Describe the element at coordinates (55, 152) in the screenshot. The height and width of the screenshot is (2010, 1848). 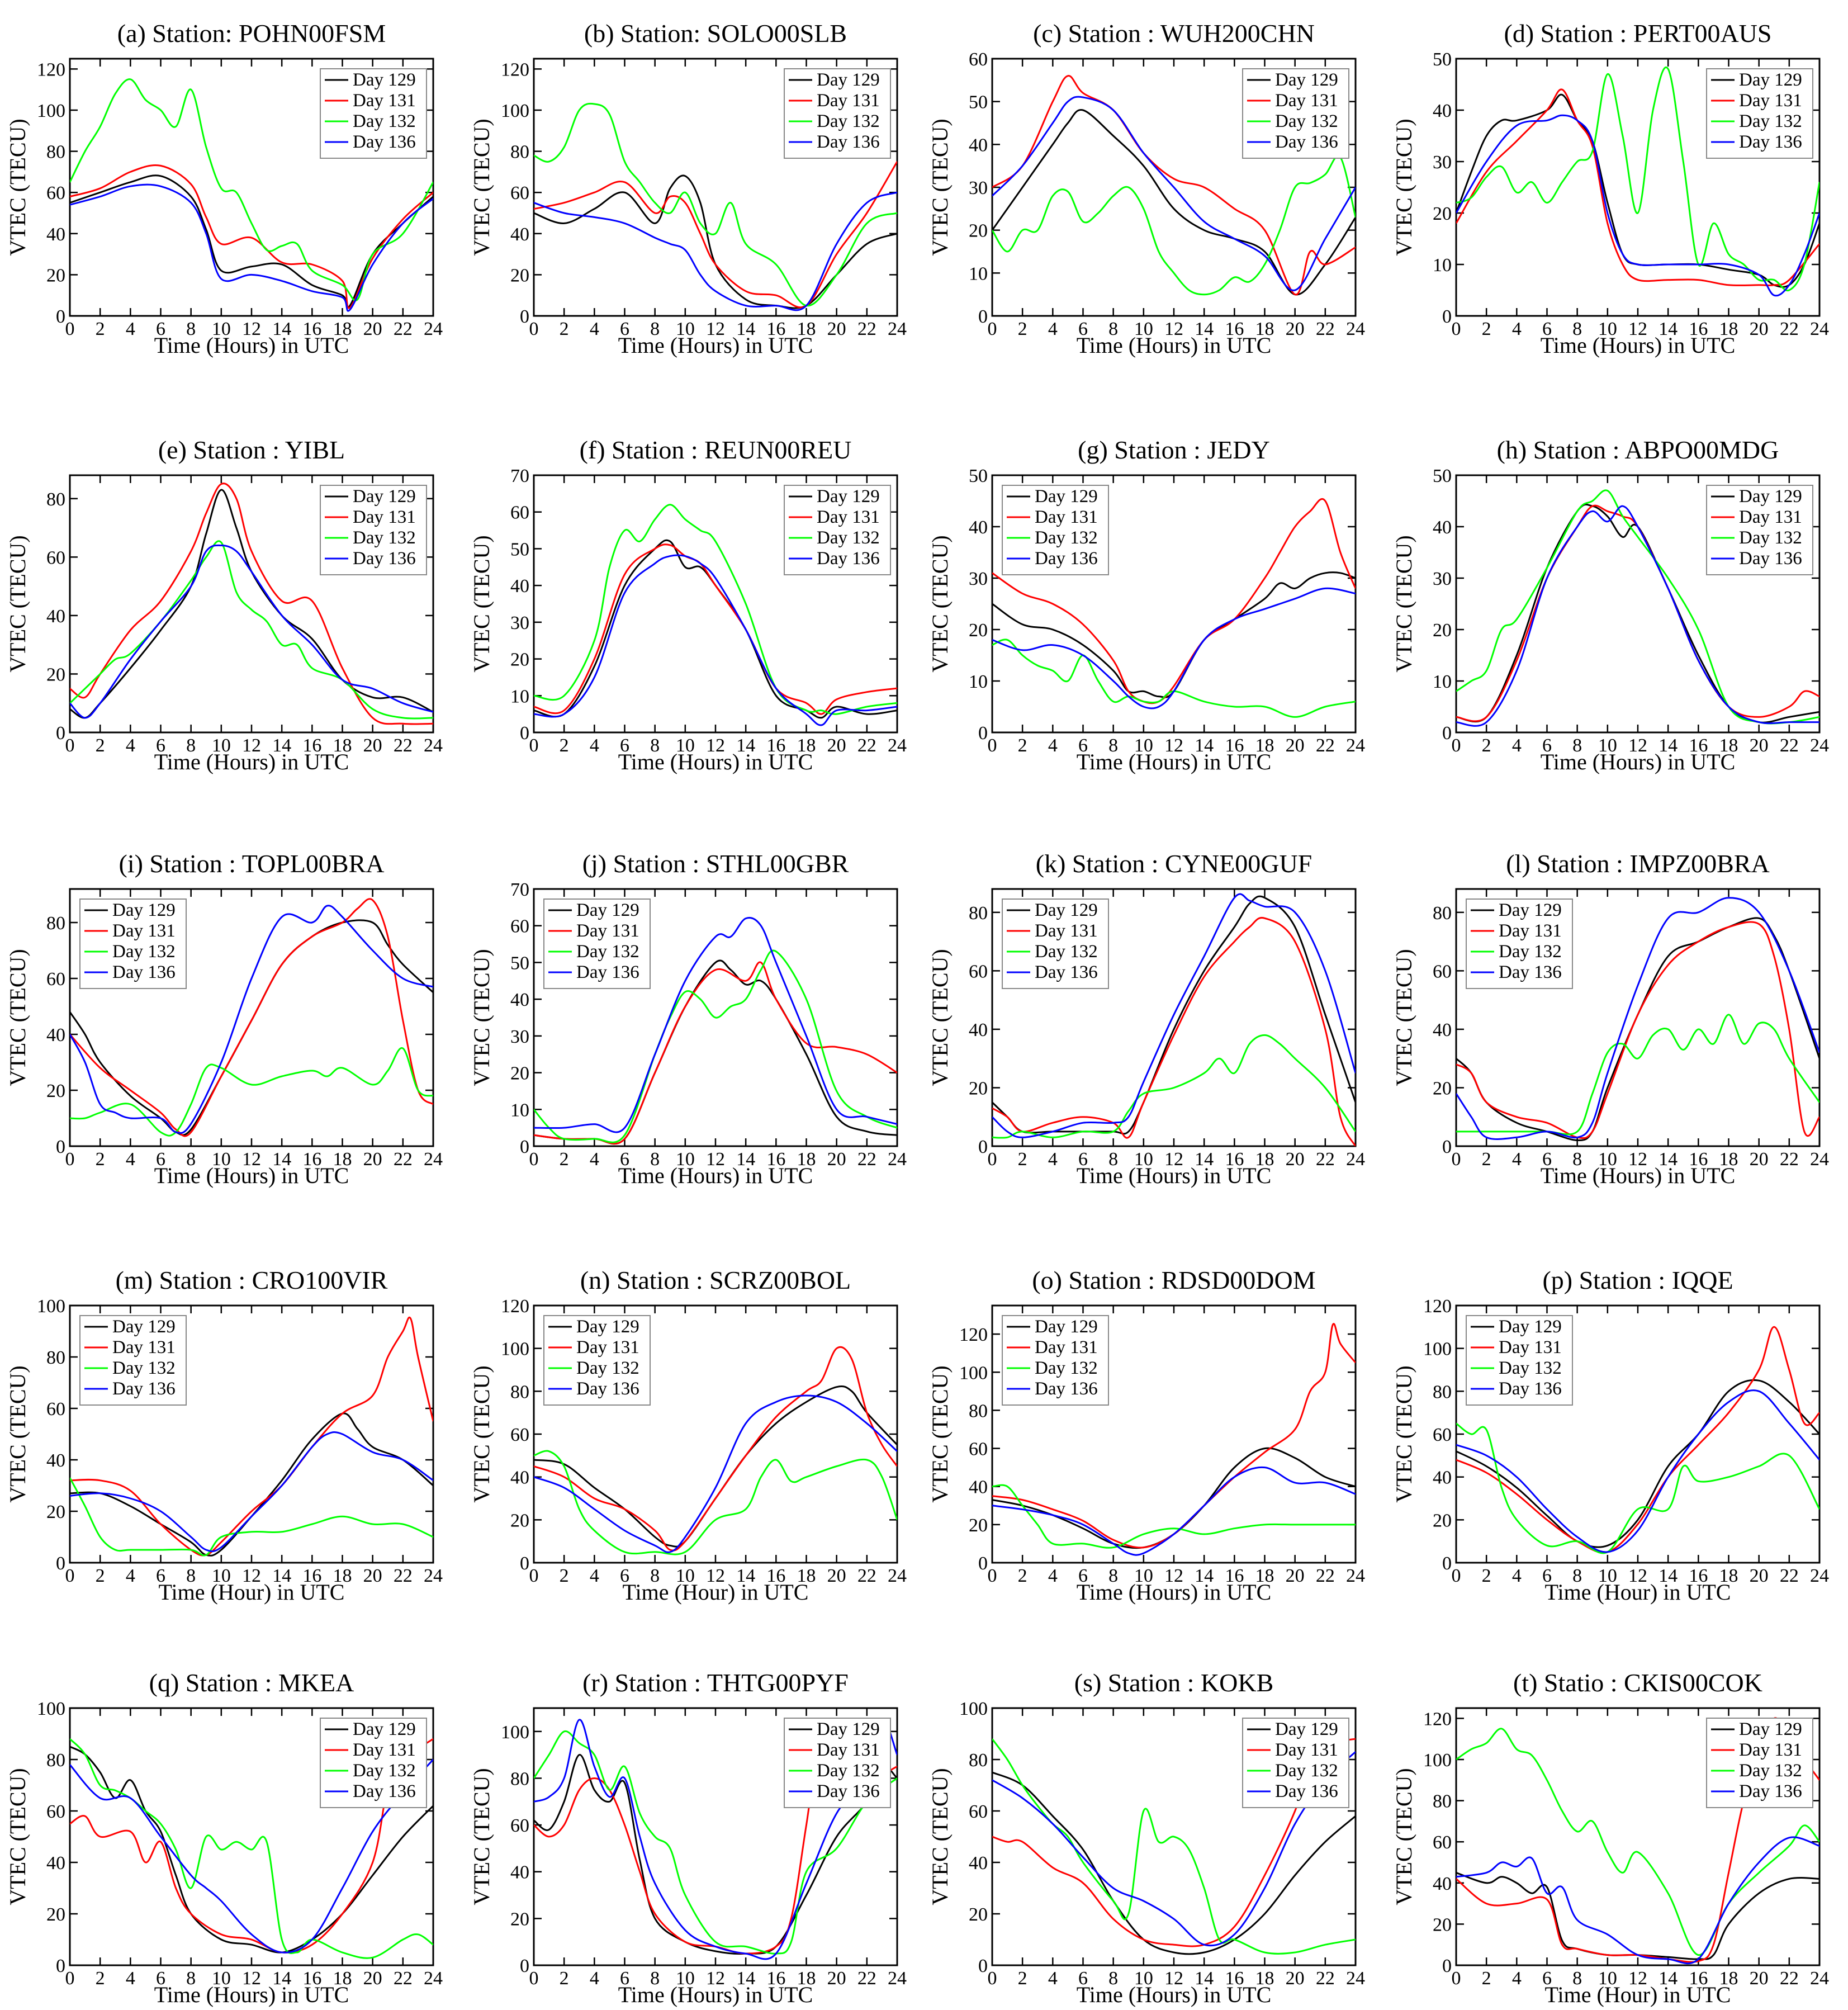
I see `y-tick-label: 80` at that location.